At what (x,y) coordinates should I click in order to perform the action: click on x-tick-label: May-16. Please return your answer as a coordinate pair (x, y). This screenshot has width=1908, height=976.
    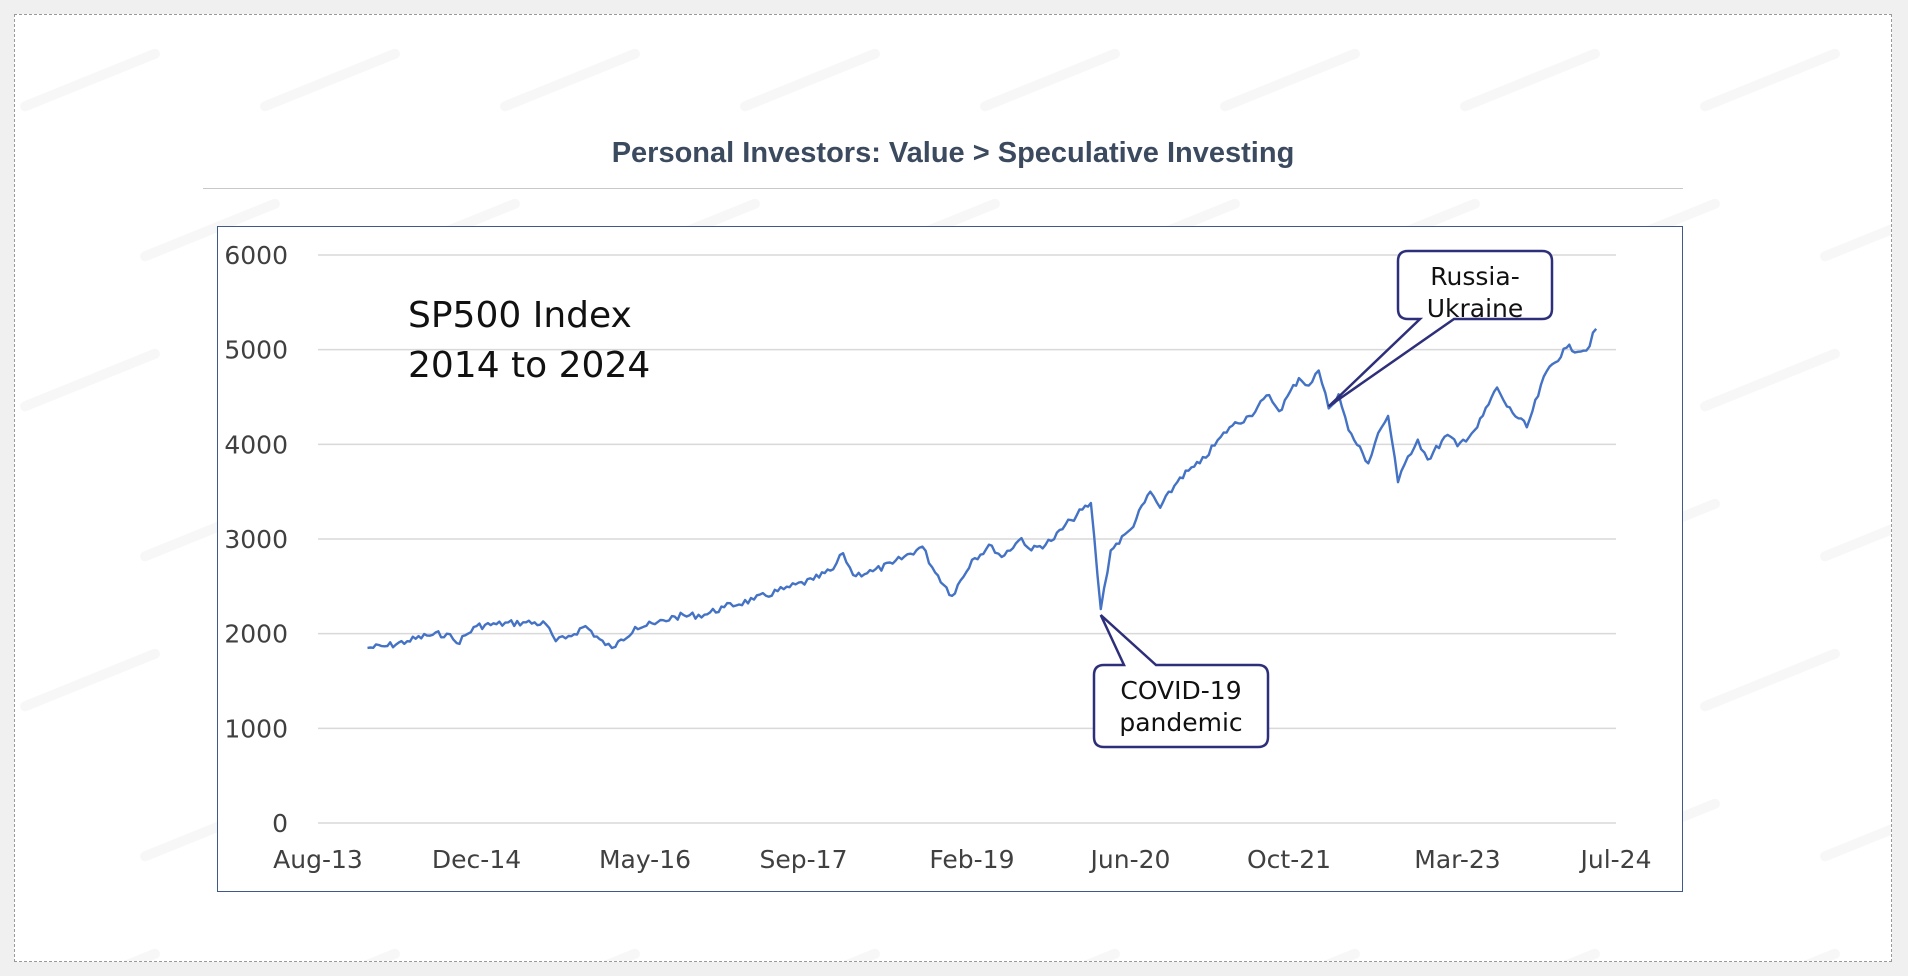
    Looking at the image, I should click on (645, 859).